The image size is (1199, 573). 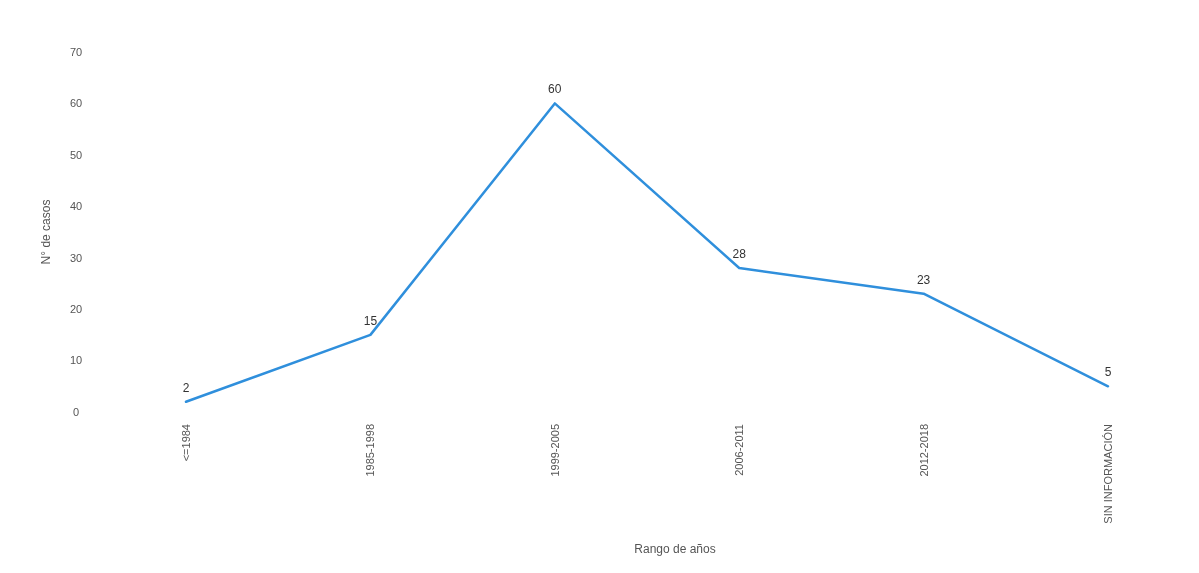 What do you see at coordinates (186, 387) in the screenshot?
I see `data-label: 2` at bounding box center [186, 387].